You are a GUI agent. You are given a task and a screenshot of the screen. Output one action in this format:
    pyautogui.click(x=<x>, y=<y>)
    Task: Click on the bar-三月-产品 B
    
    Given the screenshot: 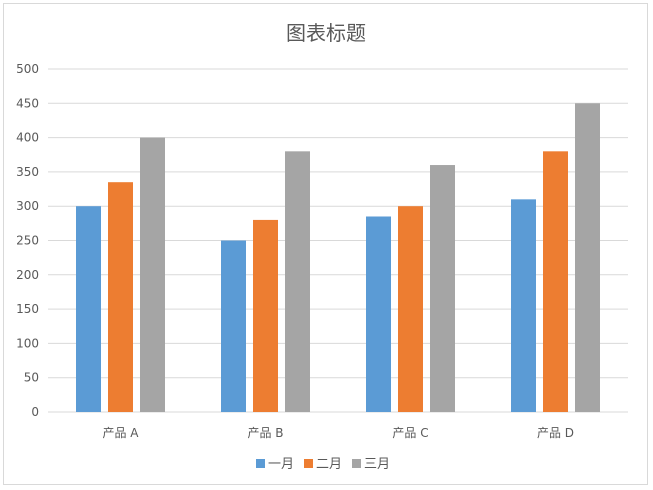 What is the action you would take?
    pyautogui.click(x=297, y=281)
    